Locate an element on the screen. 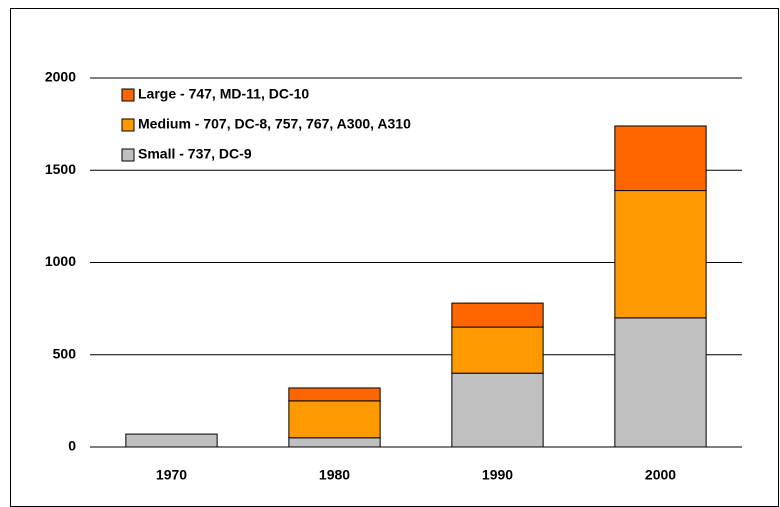  x-tick-label: 1990 is located at coordinates (497, 475).